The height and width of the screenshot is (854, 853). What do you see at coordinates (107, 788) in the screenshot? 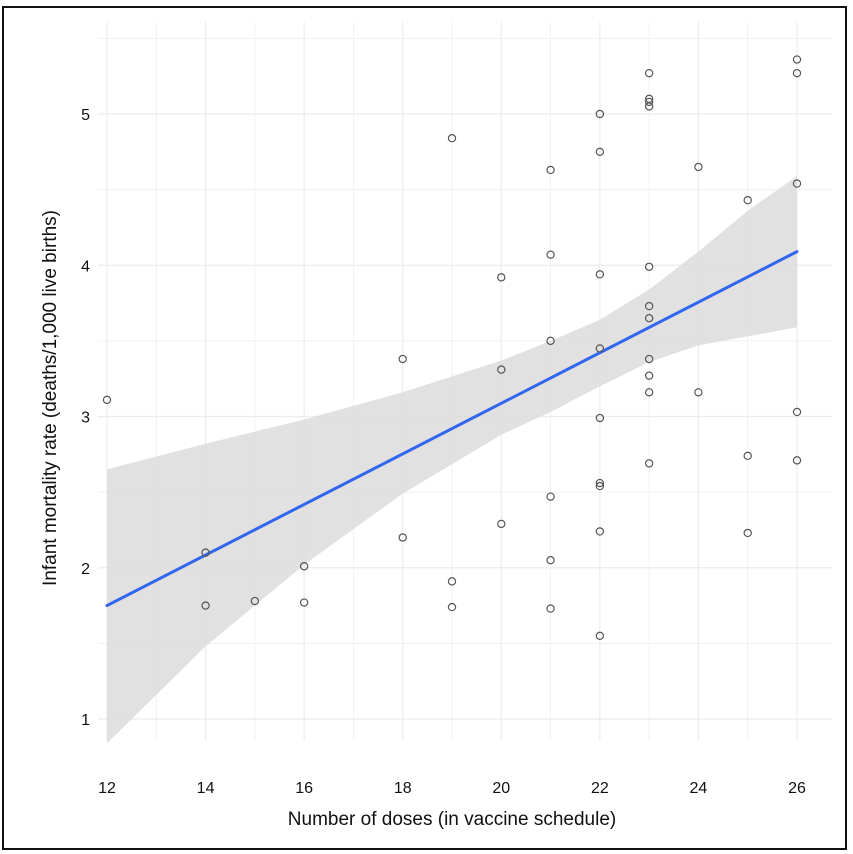
I see `x-tick-label: 12` at bounding box center [107, 788].